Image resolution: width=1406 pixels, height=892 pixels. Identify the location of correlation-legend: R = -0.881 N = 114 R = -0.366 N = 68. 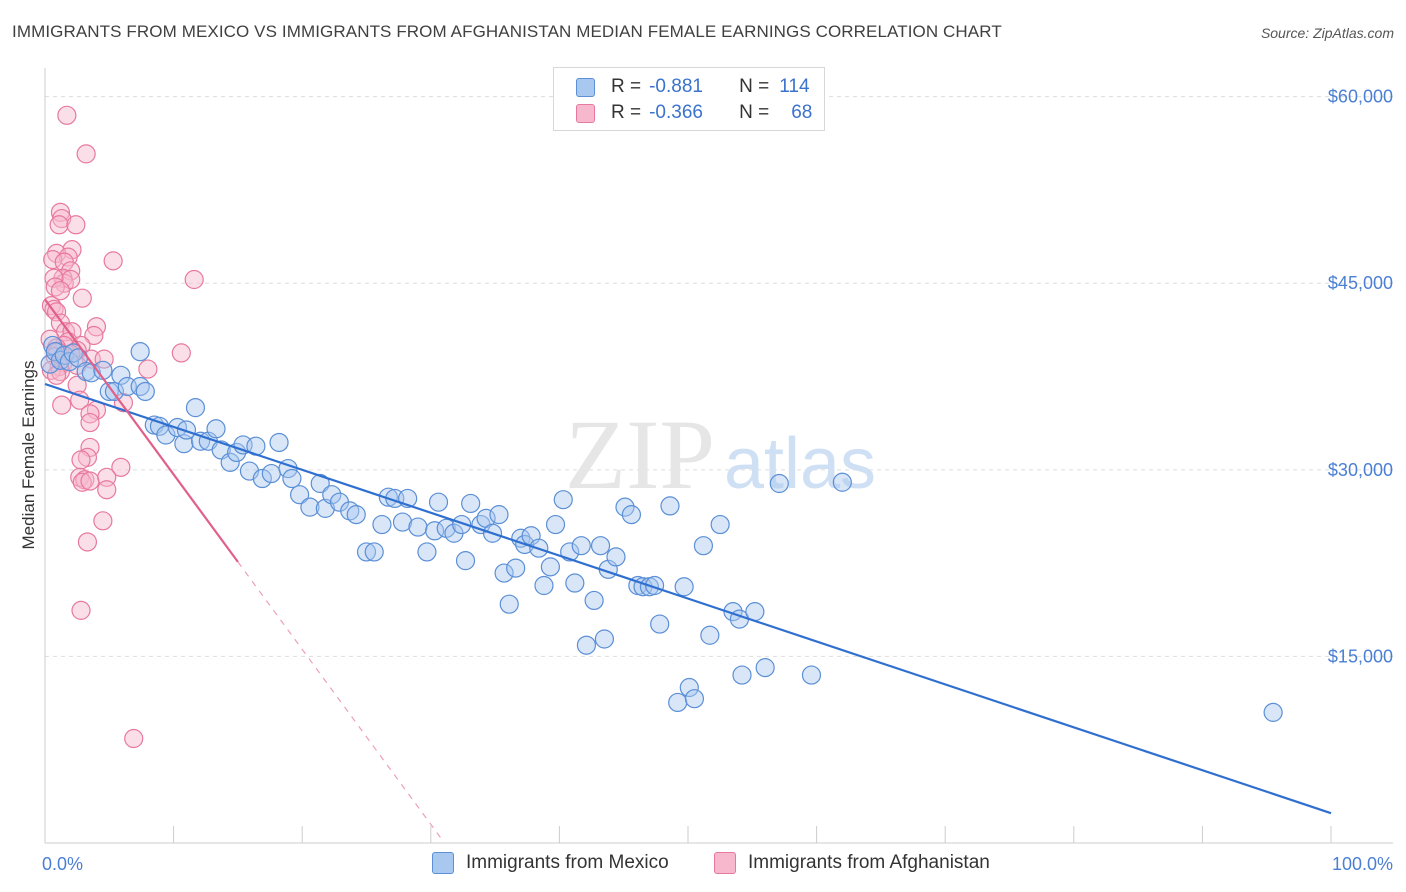
(689, 99).